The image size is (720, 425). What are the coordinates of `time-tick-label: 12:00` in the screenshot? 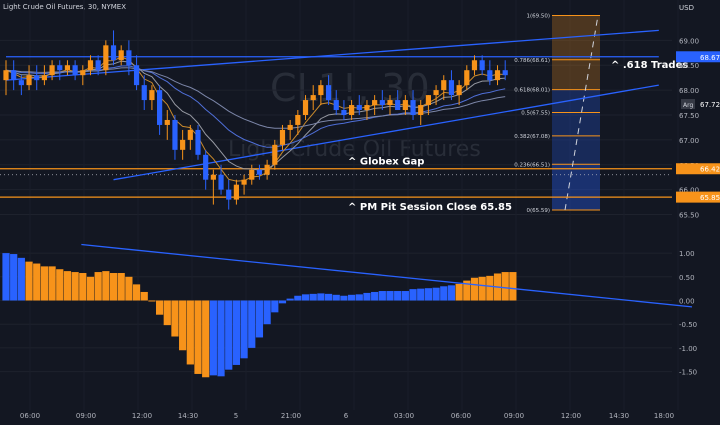 It's located at (571, 416).